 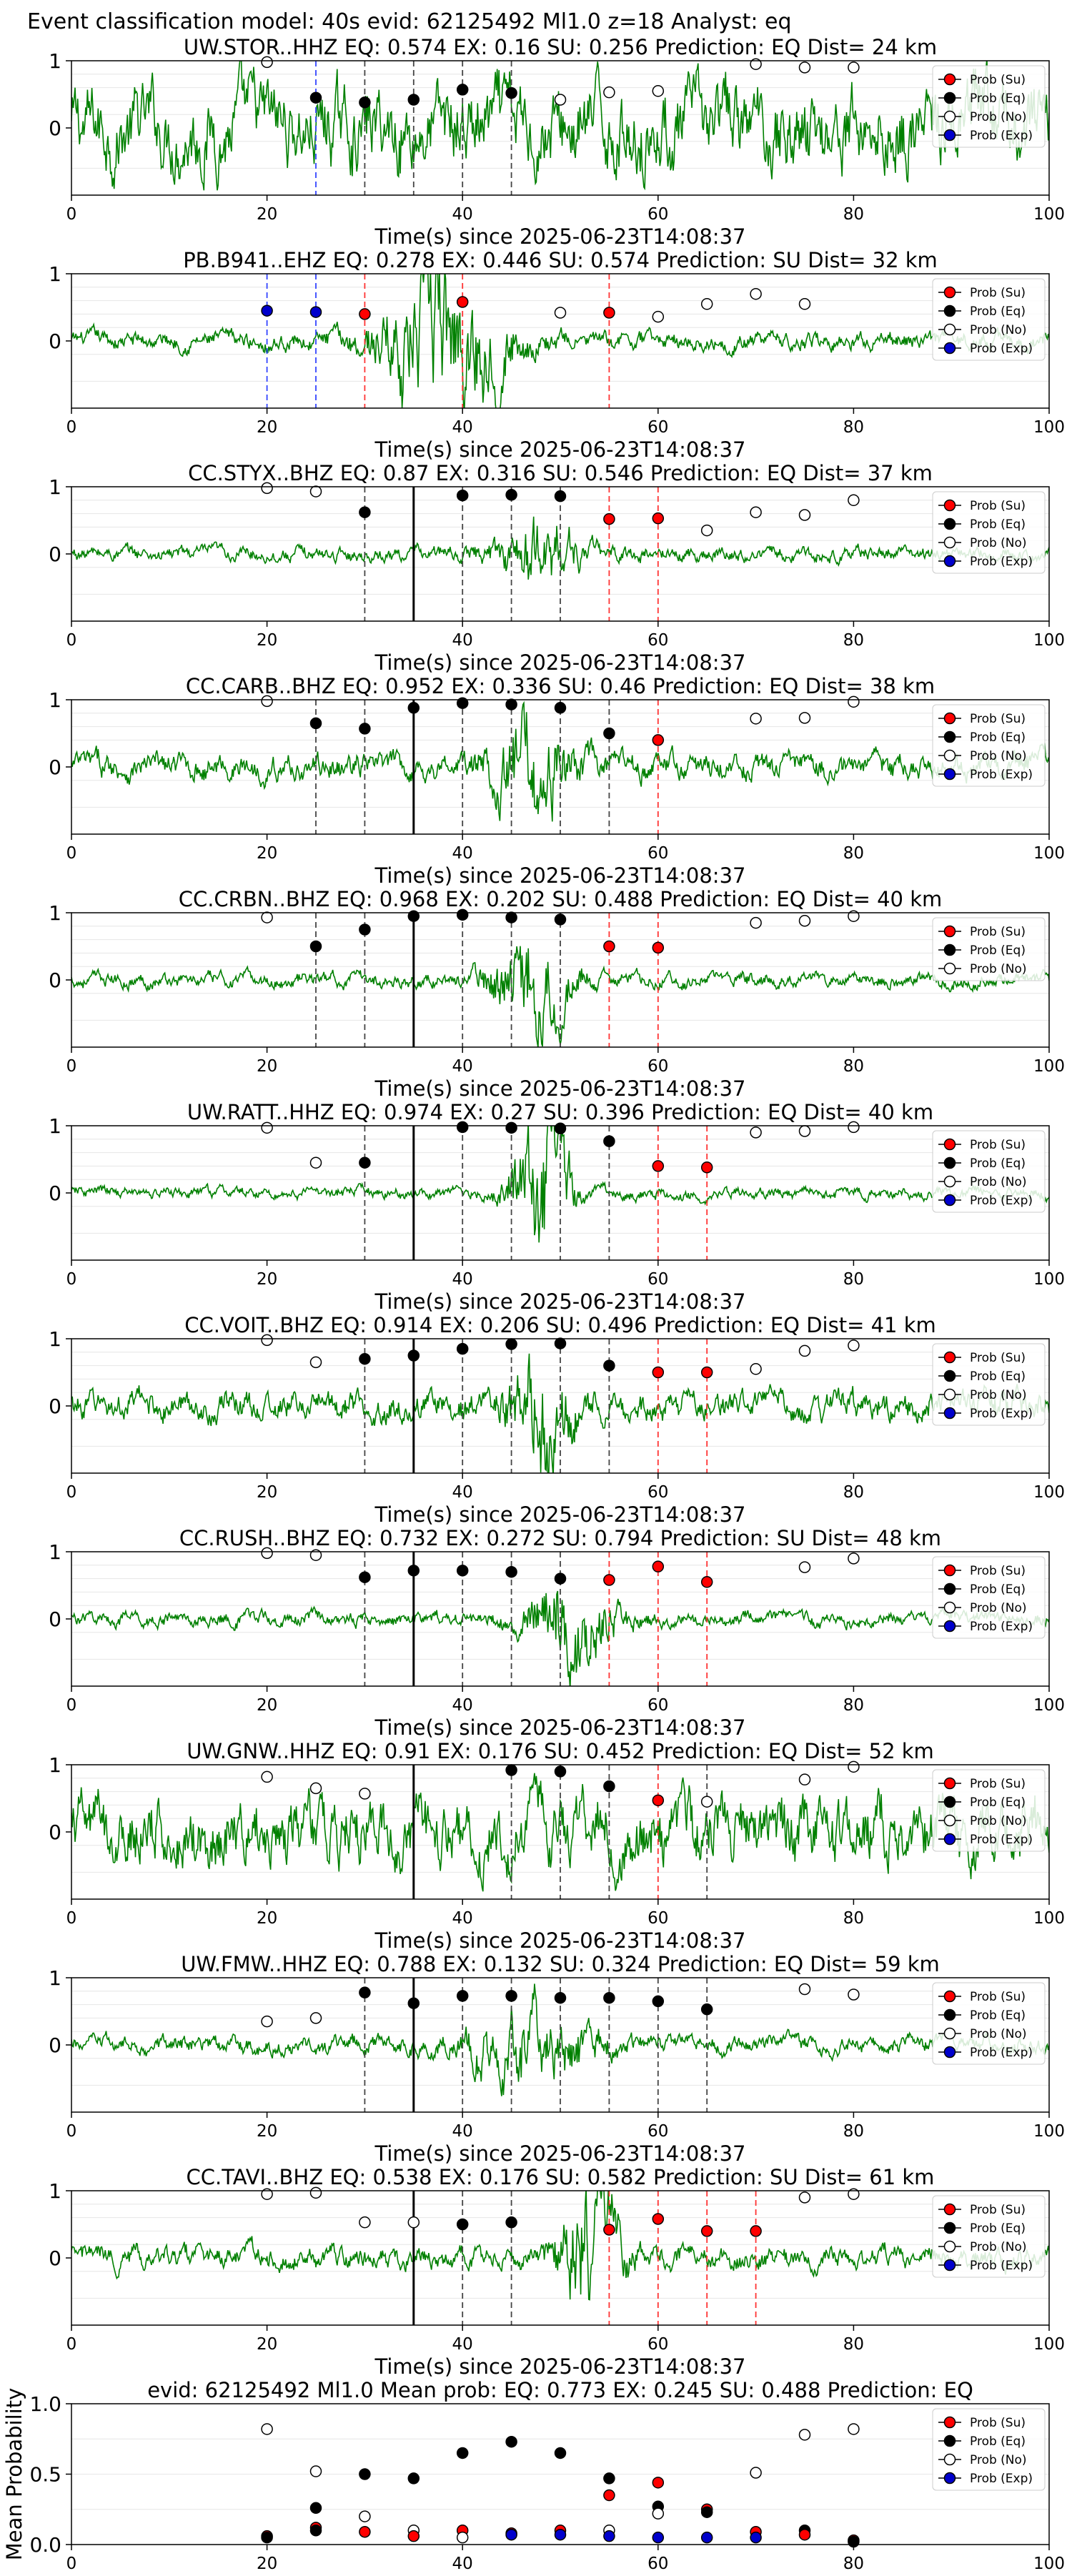 What do you see at coordinates (14, 2475) in the screenshot?
I see `y-axis-label: Mean Probability` at bounding box center [14, 2475].